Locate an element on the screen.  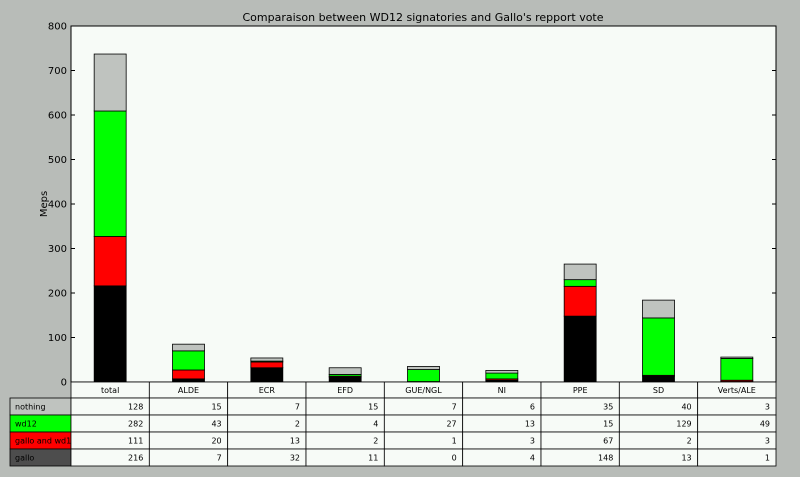
y-axis-label: Meps is located at coordinates (44, 204).